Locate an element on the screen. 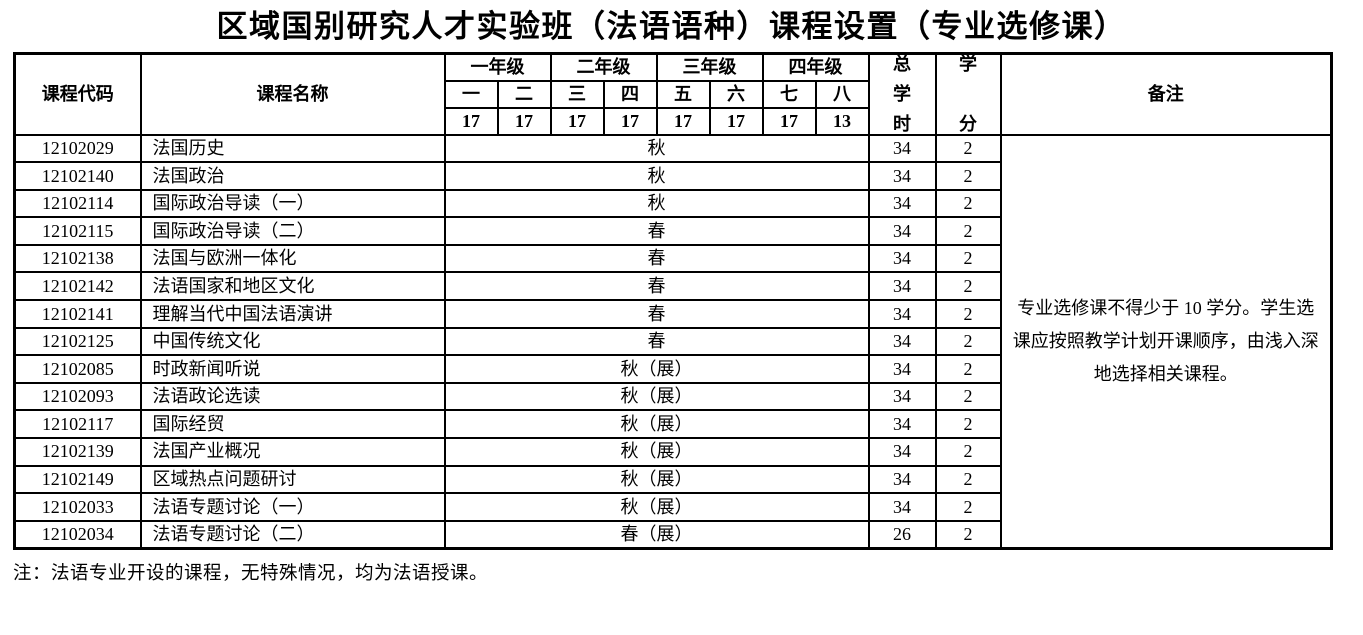 The image size is (1363, 635). table-row: 12102125 中国传统文化春 34 2 is located at coordinates (672, 341).